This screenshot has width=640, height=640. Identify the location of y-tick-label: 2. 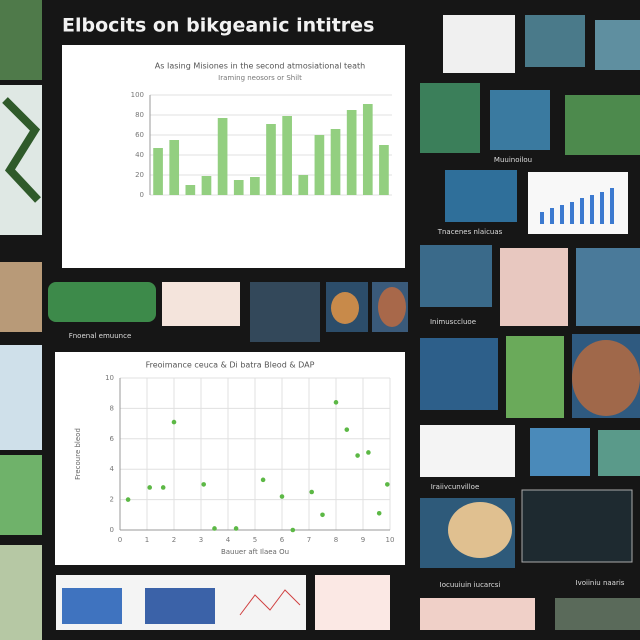
(112, 500).